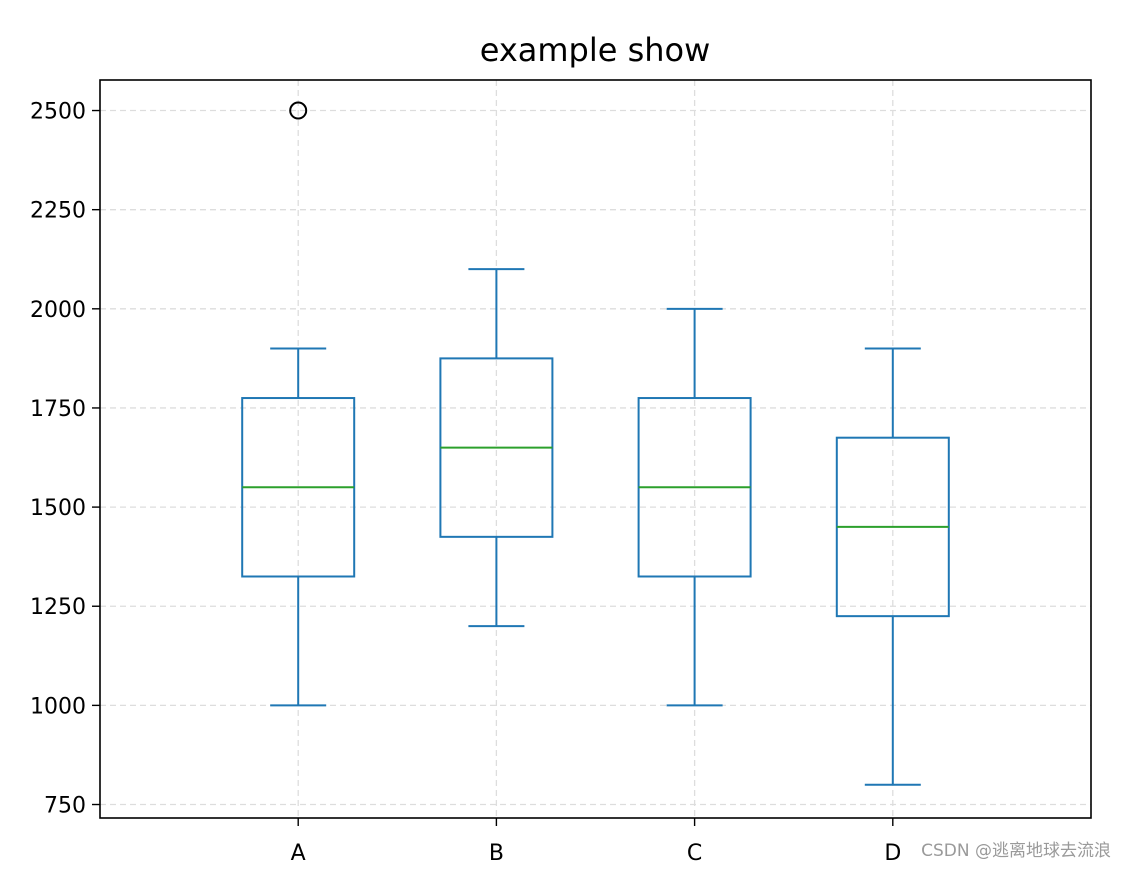 Image resolution: width=1125 pixels, height=869 pixels. What do you see at coordinates (58, 508) in the screenshot?
I see `y-tick-label: 1500` at bounding box center [58, 508].